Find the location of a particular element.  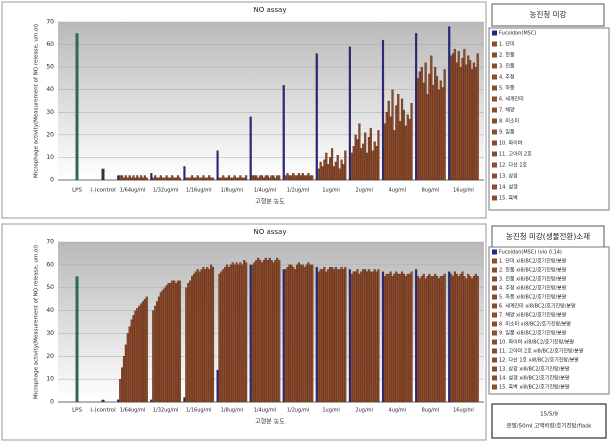

legend-label: 7. 해양 xi8/BC2/호기진탕/분말 is located at coordinates (533, 315).